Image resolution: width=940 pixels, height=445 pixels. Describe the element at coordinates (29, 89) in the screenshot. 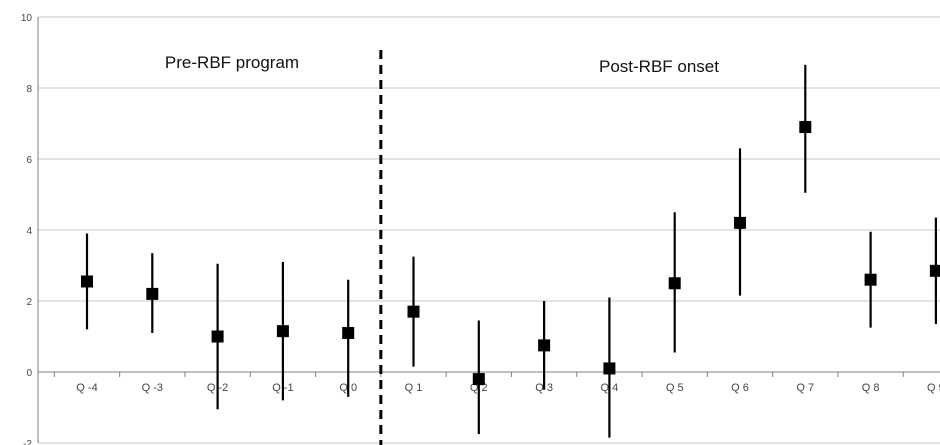

I see `y-tick-label: 8` at that location.